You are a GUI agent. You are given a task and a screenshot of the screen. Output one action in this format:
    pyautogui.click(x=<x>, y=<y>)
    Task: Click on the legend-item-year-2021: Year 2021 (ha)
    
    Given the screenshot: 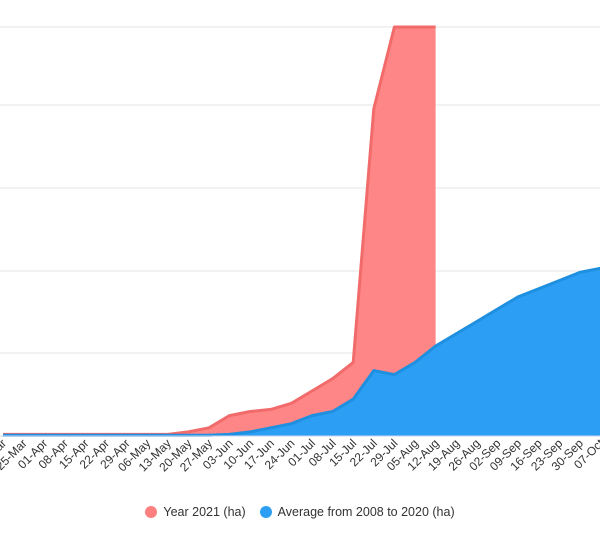 What is the action you would take?
    pyautogui.click(x=195, y=512)
    